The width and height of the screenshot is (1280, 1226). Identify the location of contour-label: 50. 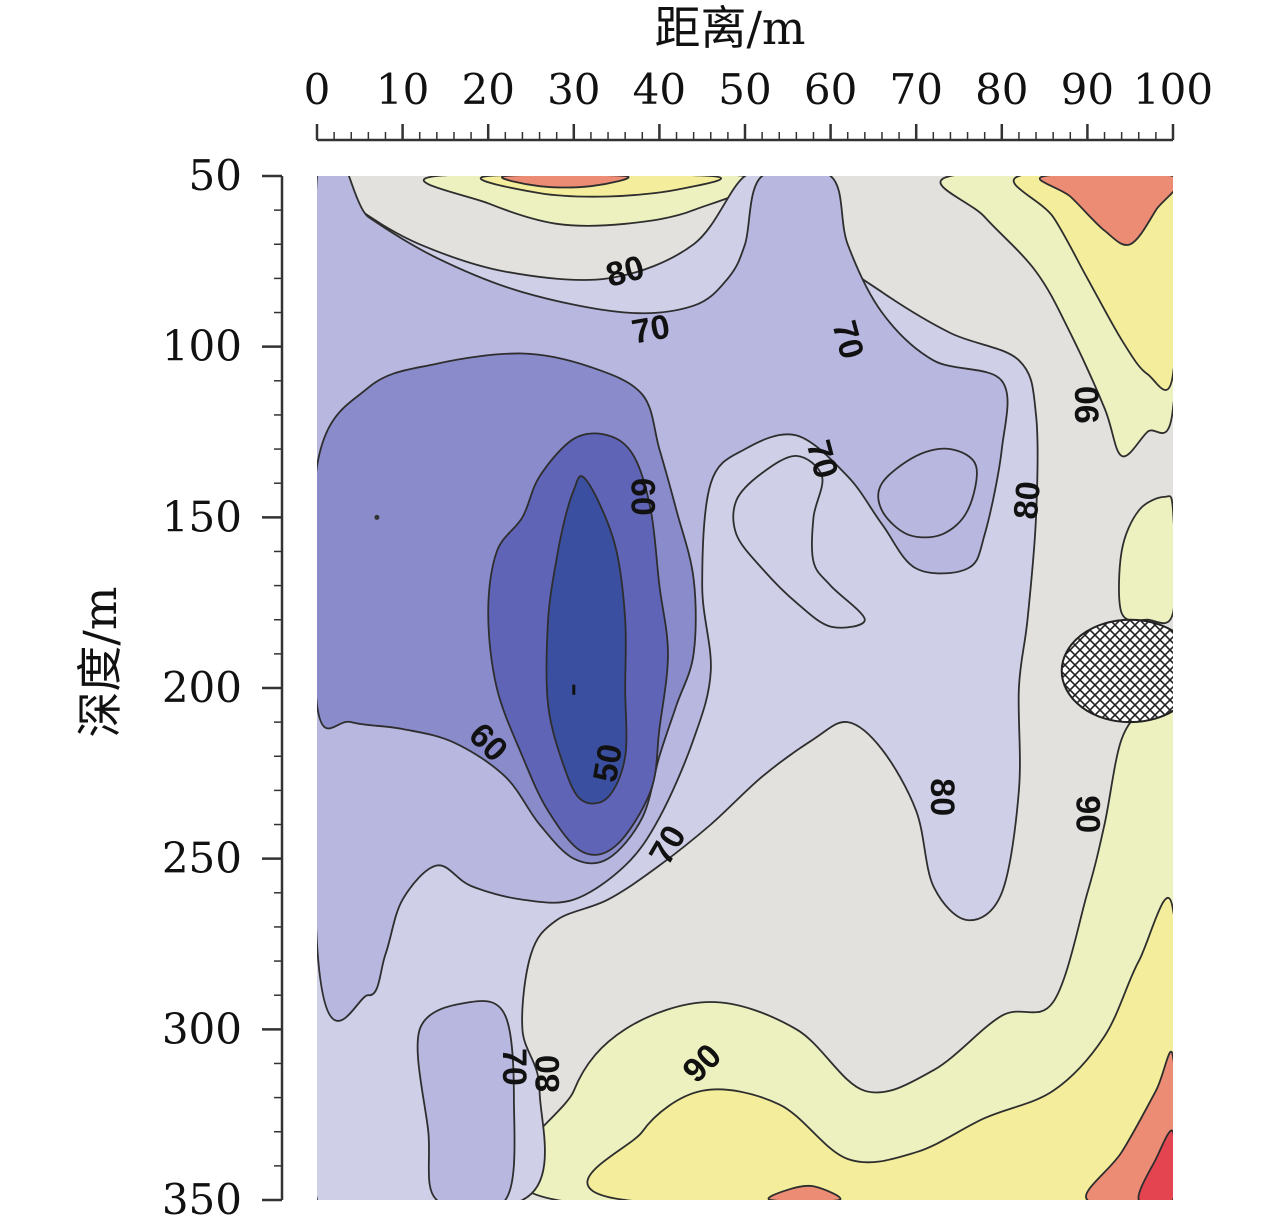
(608, 763).